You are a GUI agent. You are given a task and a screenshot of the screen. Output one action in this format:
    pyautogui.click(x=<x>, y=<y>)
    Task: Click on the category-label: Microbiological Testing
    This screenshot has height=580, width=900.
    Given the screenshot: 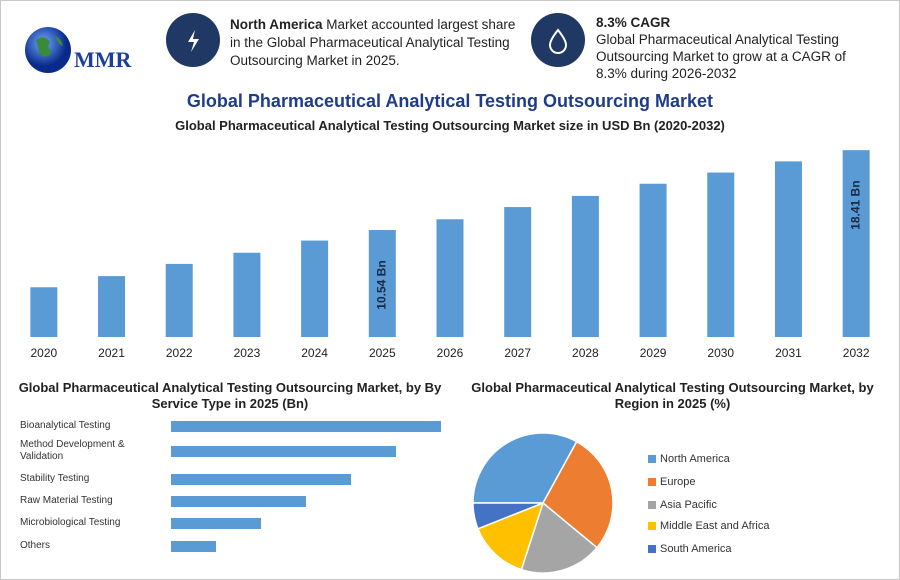 What is the action you would take?
    pyautogui.click(x=70, y=522)
    